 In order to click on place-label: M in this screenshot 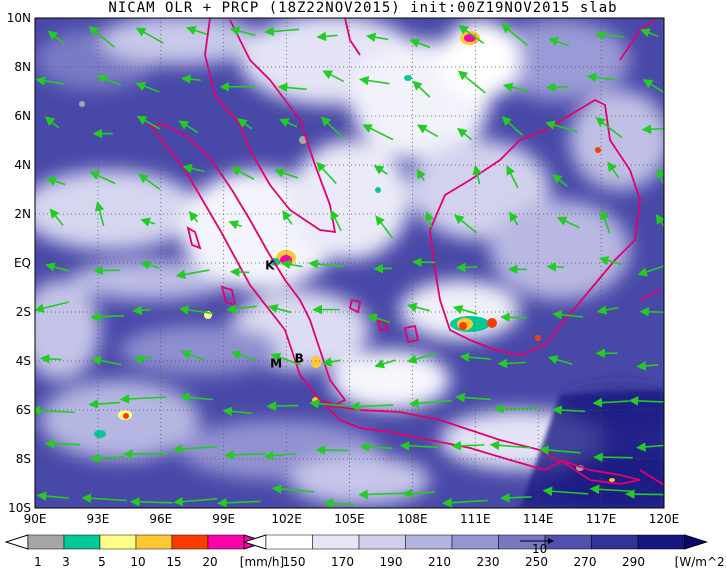, I will do `click(276, 363)`.